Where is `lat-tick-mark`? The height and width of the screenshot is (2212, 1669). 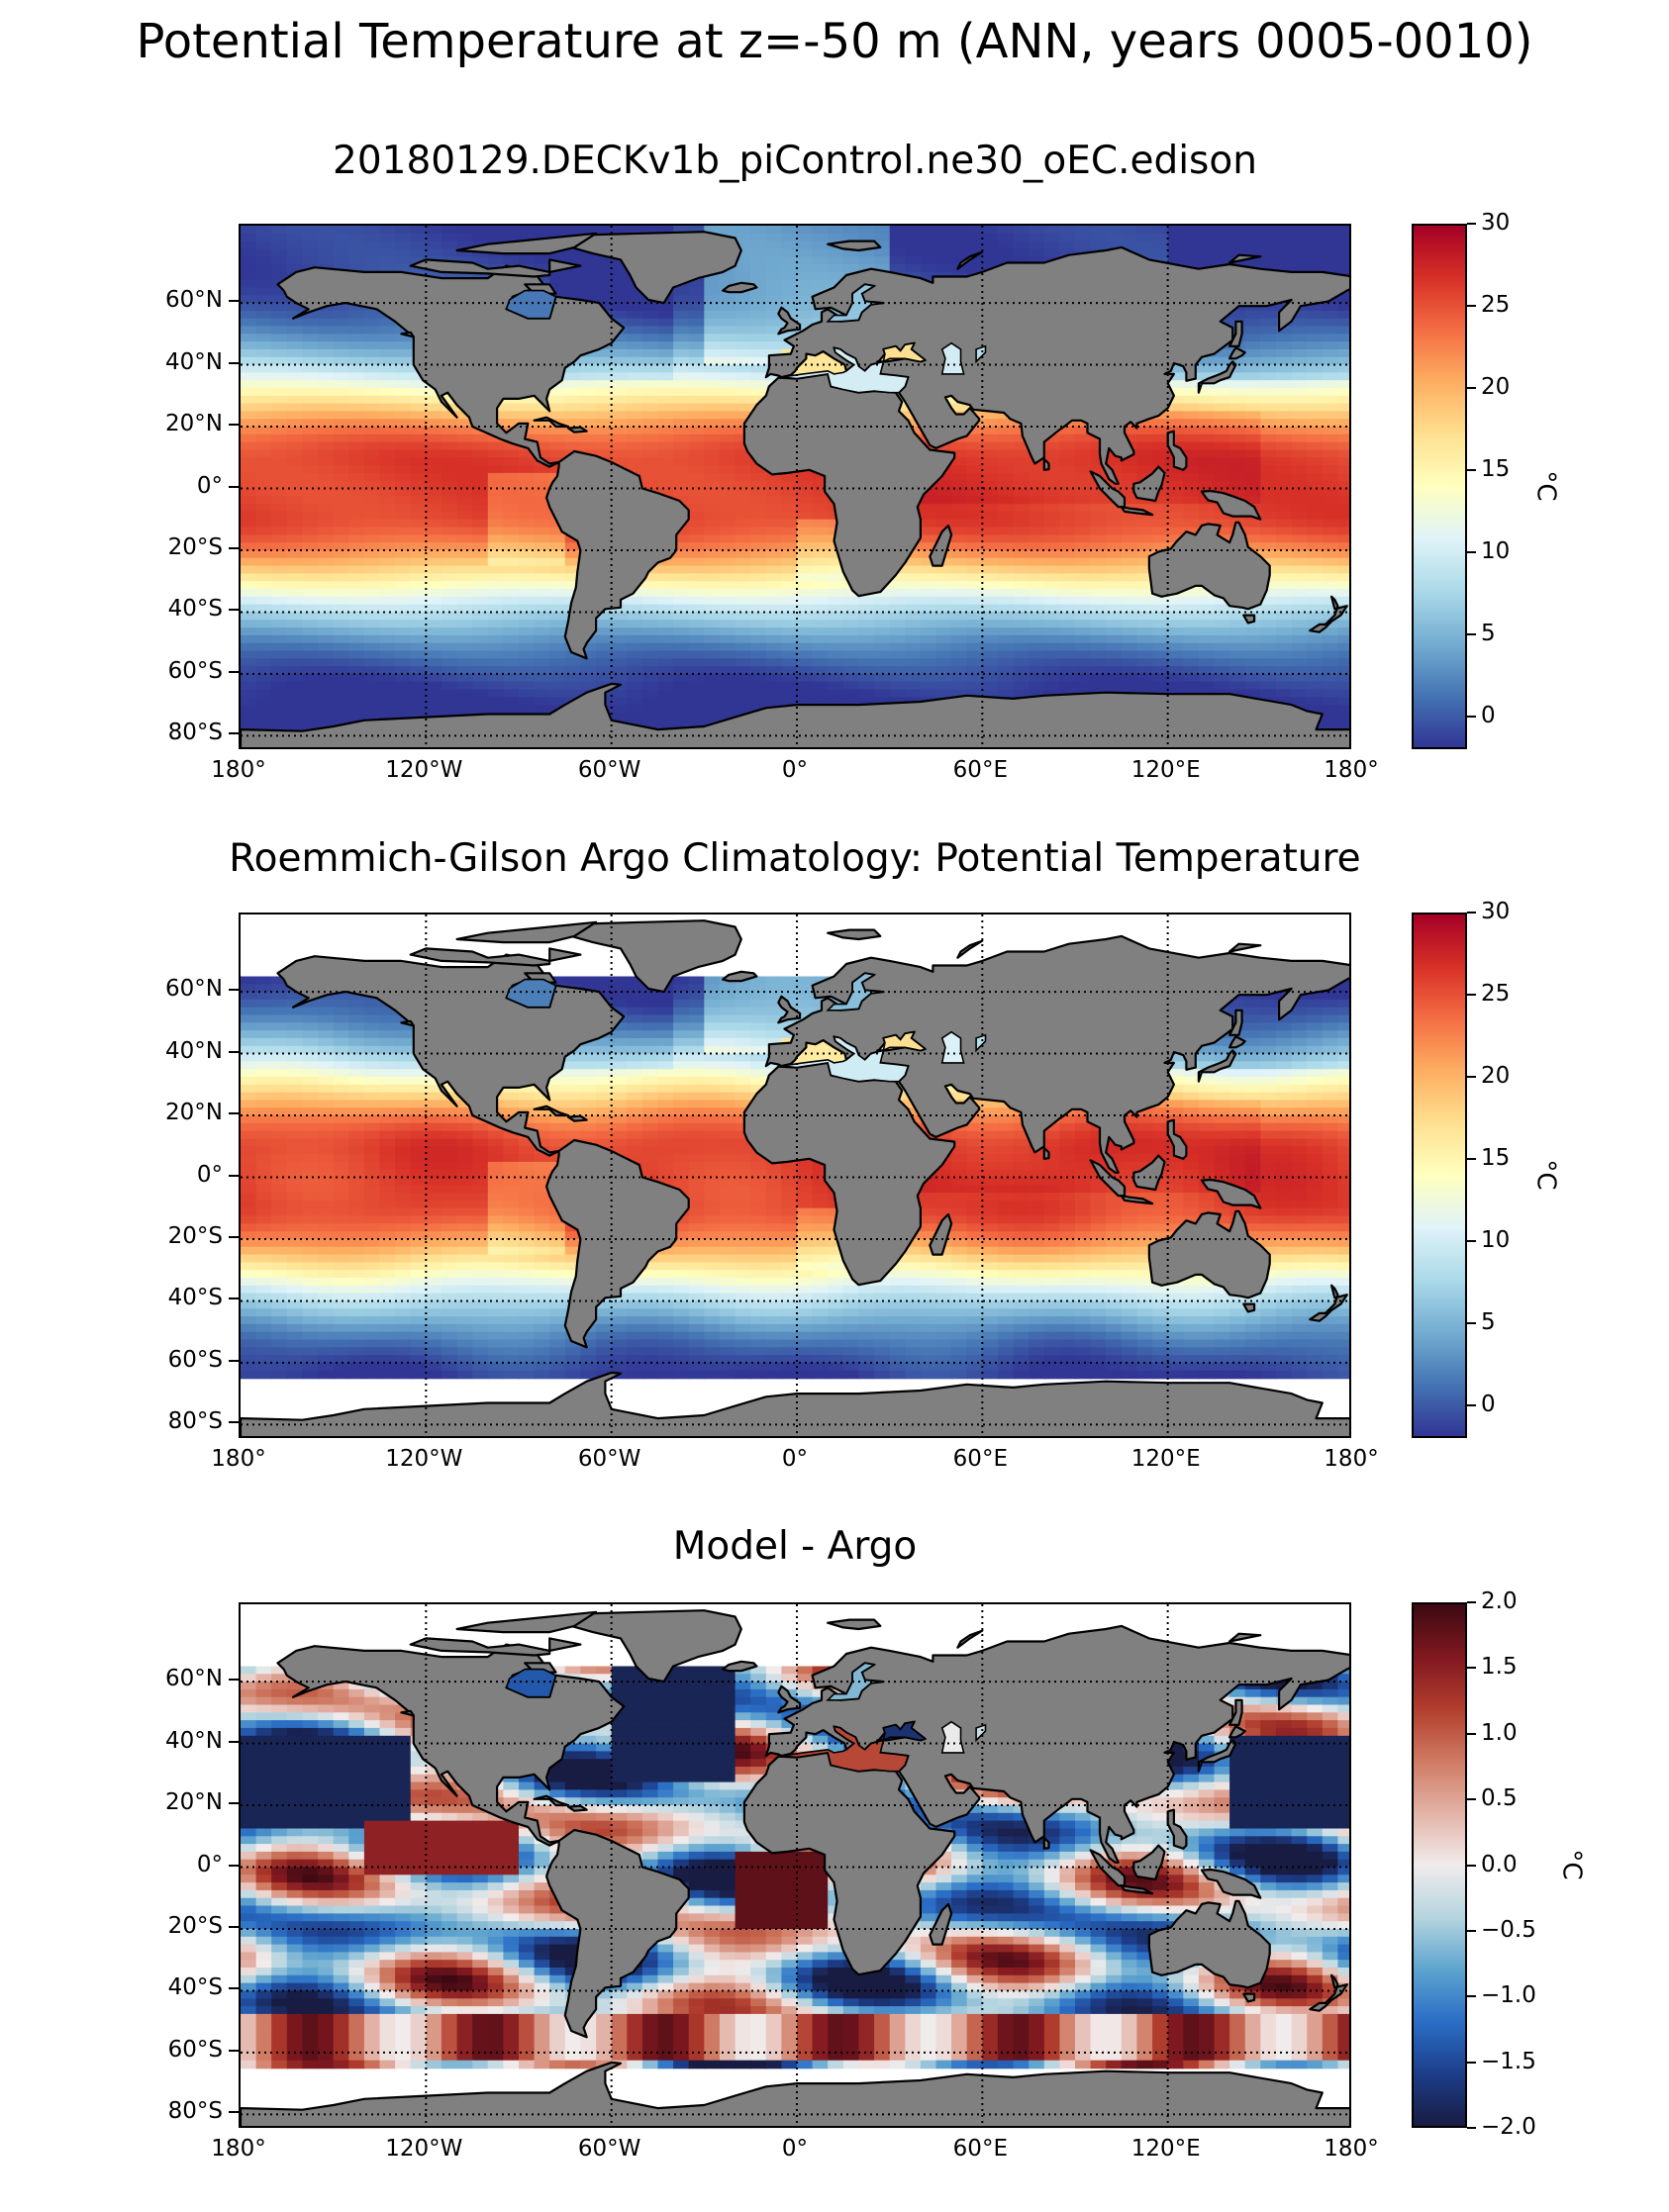 lat-tick-mark is located at coordinates (234, 425).